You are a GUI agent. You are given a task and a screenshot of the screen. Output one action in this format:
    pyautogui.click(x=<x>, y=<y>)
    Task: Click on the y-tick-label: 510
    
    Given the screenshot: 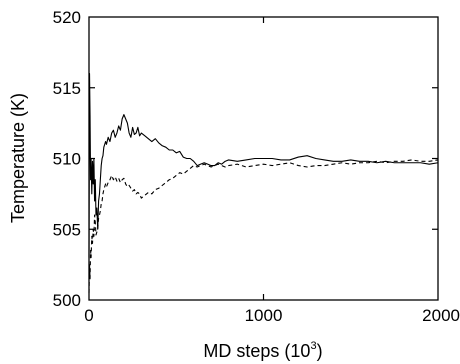 What is the action you would take?
    pyautogui.click(x=67, y=159)
    